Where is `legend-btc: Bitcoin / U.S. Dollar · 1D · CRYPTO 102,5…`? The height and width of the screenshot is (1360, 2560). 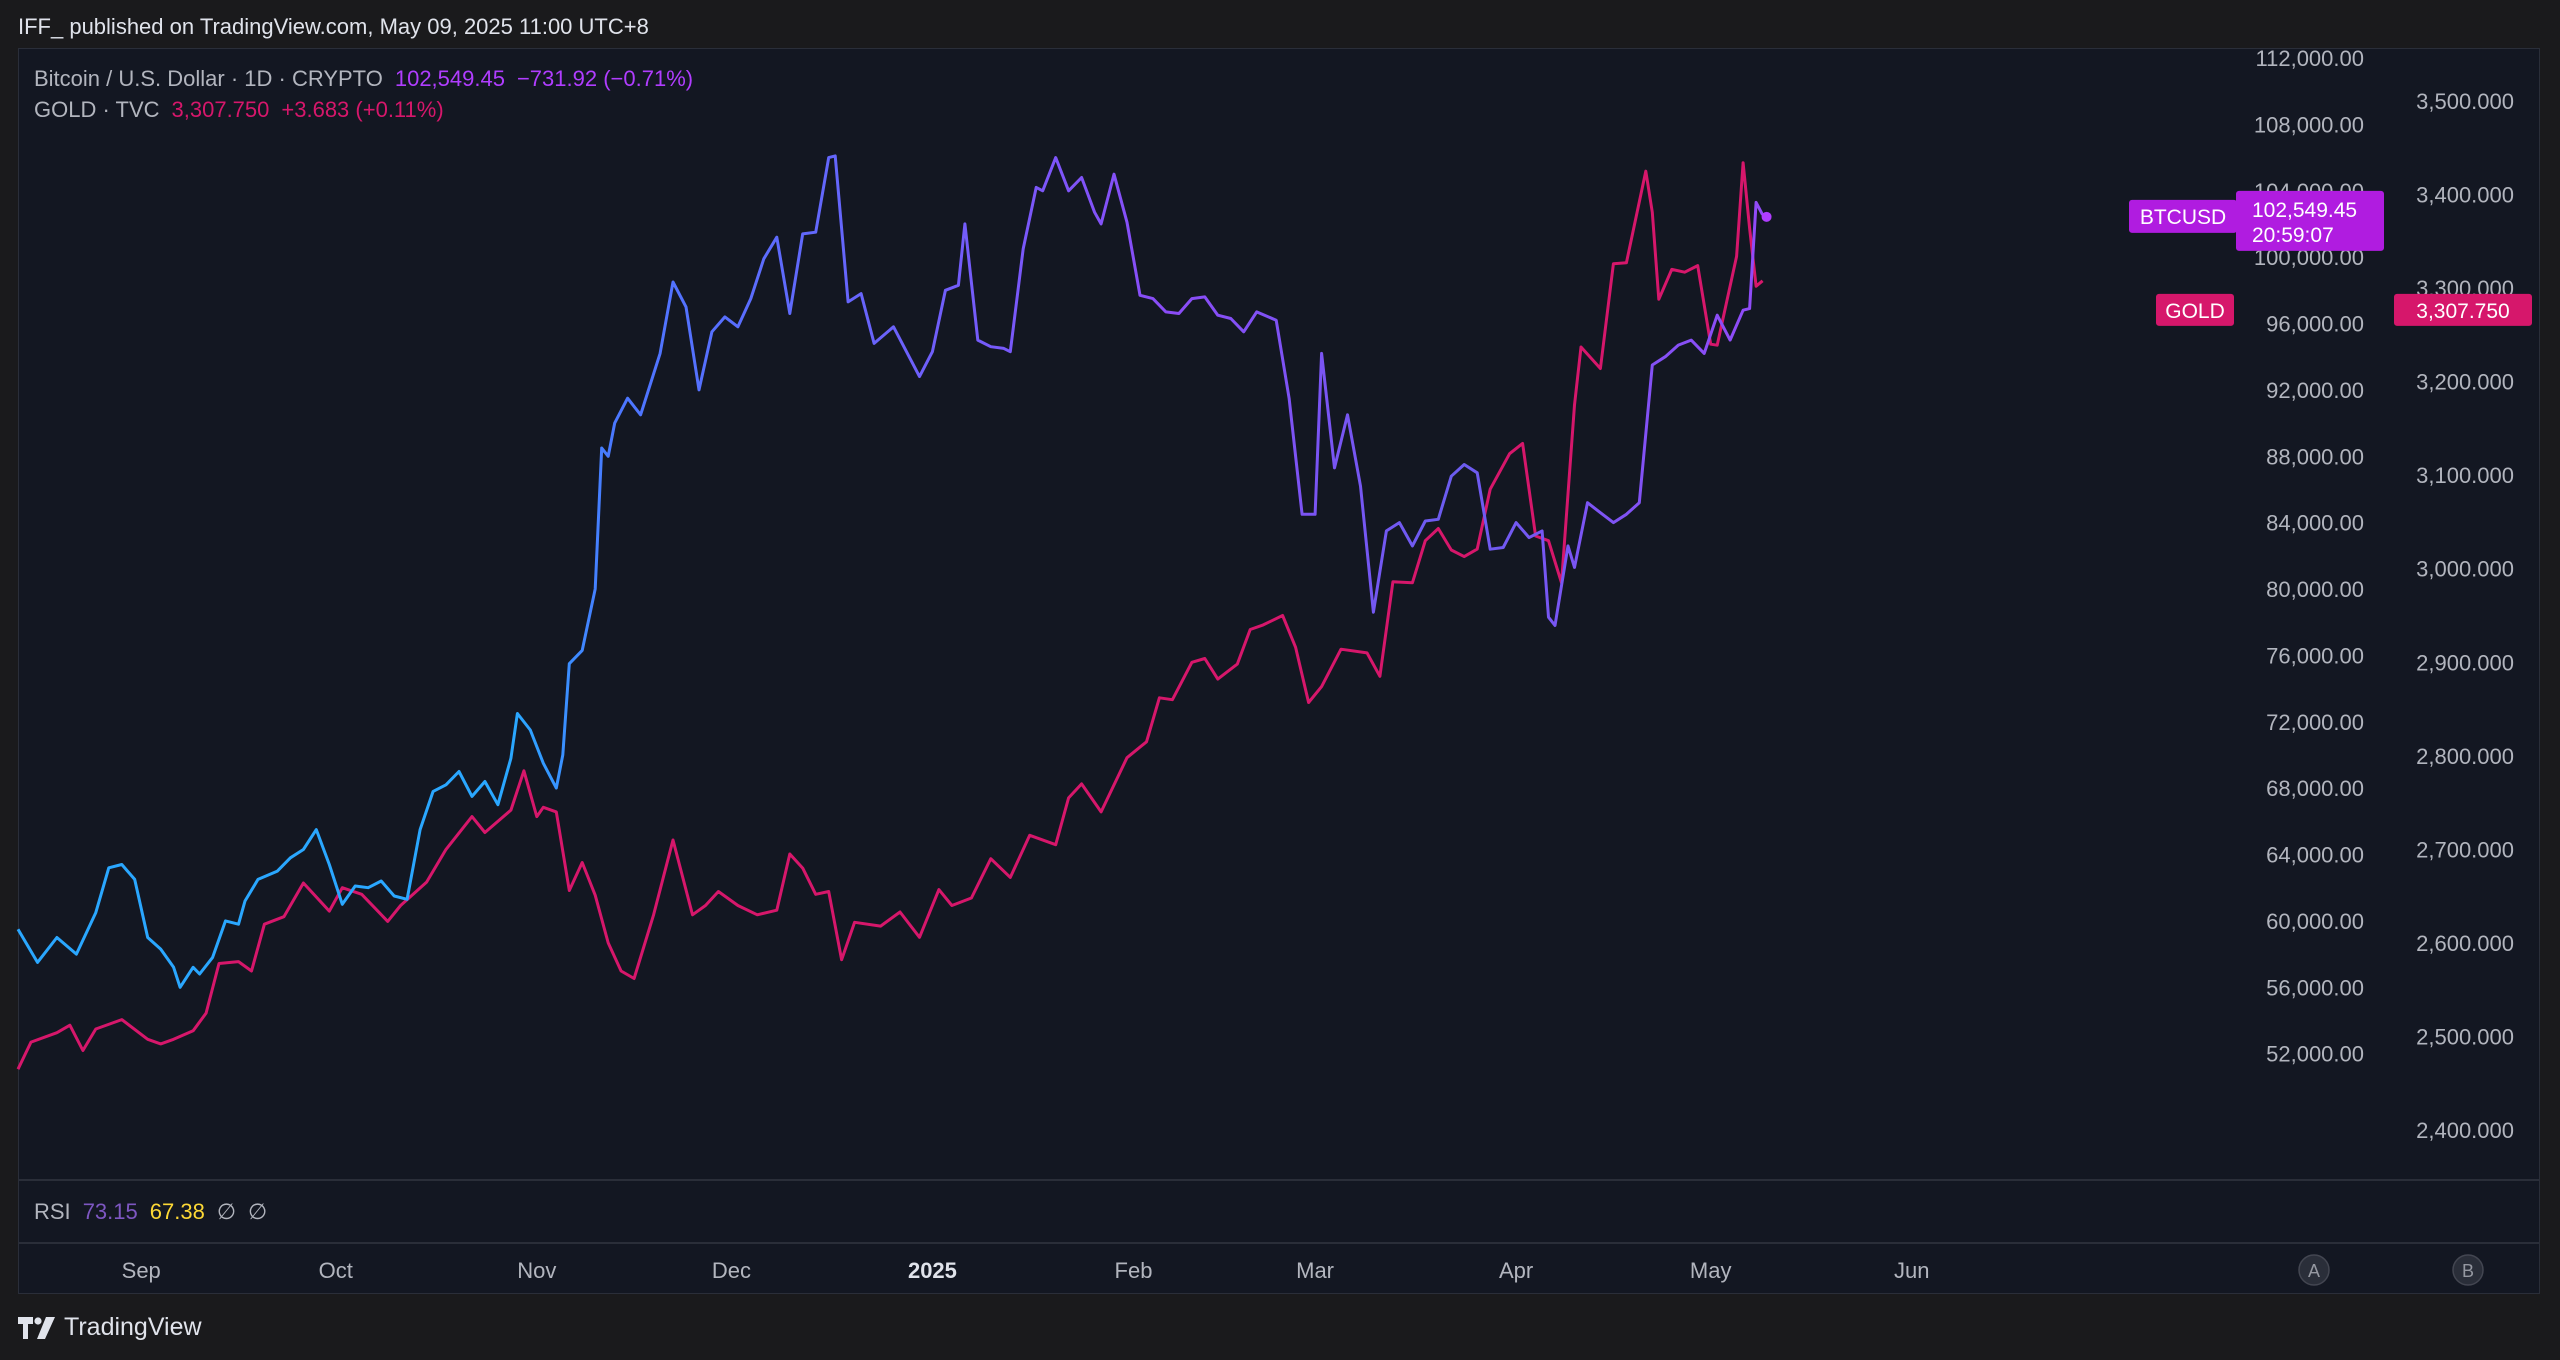
legend-btc: Bitcoin / U.S. Dollar · 1D · CRYPTO 102,5… is located at coordinates (369, 79).